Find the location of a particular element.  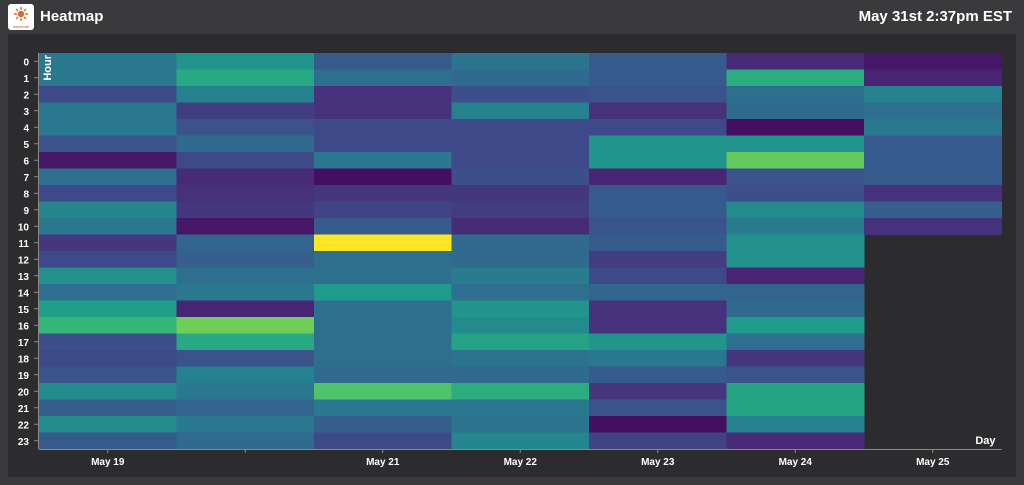

y-tick-label: 4 is located at coordinates (26, 128).